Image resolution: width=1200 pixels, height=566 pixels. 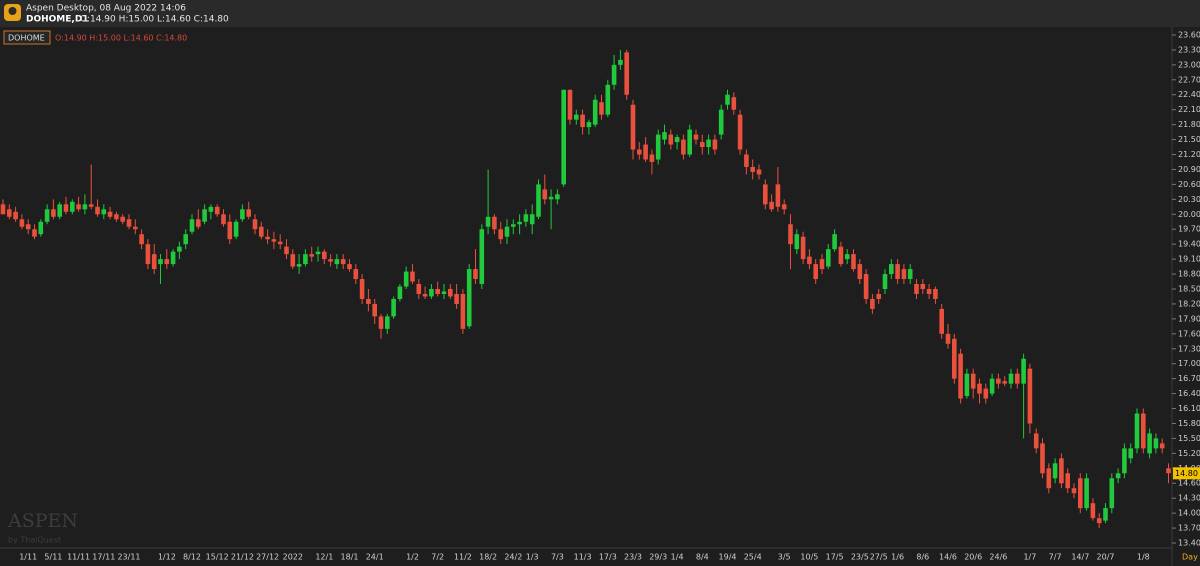 I want to click on period-label: Day, so click(x=1190, y=557).